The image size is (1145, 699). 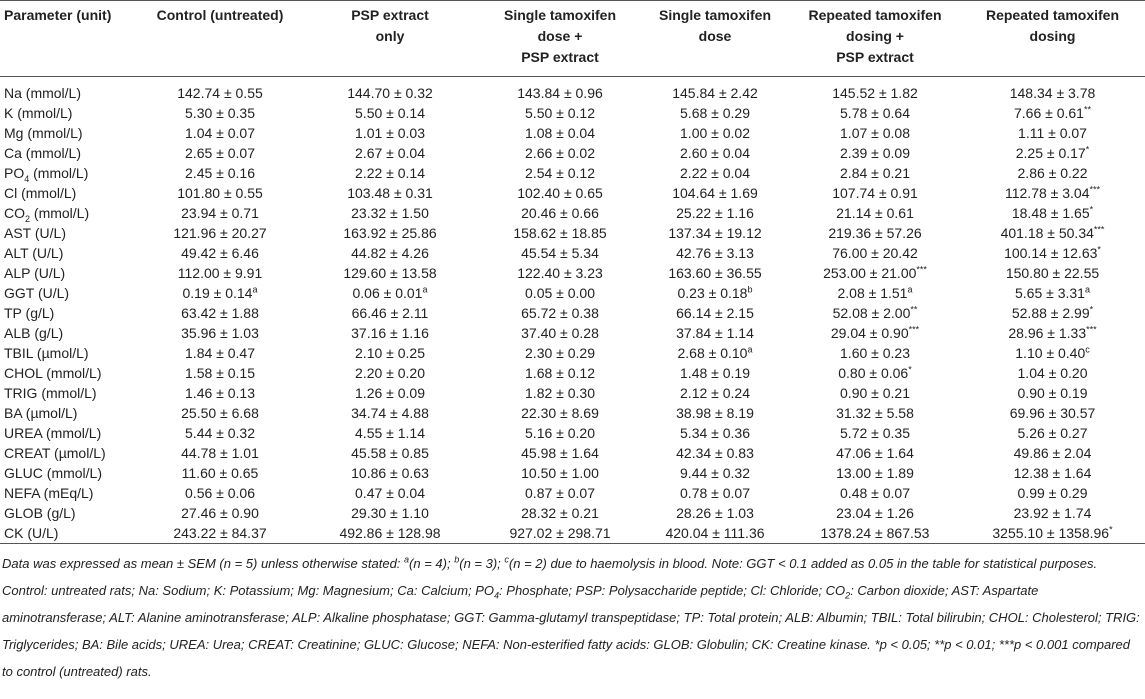 What do you see at coordinates (715, 213) in the screenshot?
I see `value-cell: 25.22 ± 1.16` at bounding box center [715, 213].